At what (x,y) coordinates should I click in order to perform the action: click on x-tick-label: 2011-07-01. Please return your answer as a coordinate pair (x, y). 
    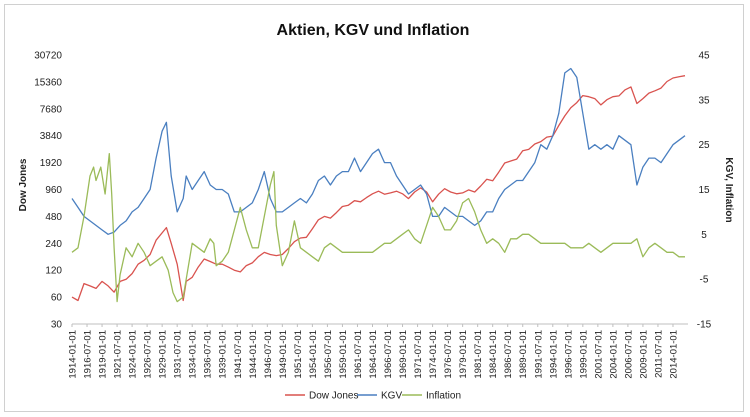
    Looking at the image, I should click on (658, 354).